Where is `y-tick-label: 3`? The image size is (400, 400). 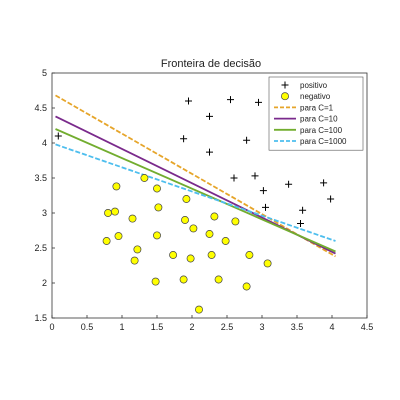
y-tick-label: 3 is located at coordinates (44, 213).